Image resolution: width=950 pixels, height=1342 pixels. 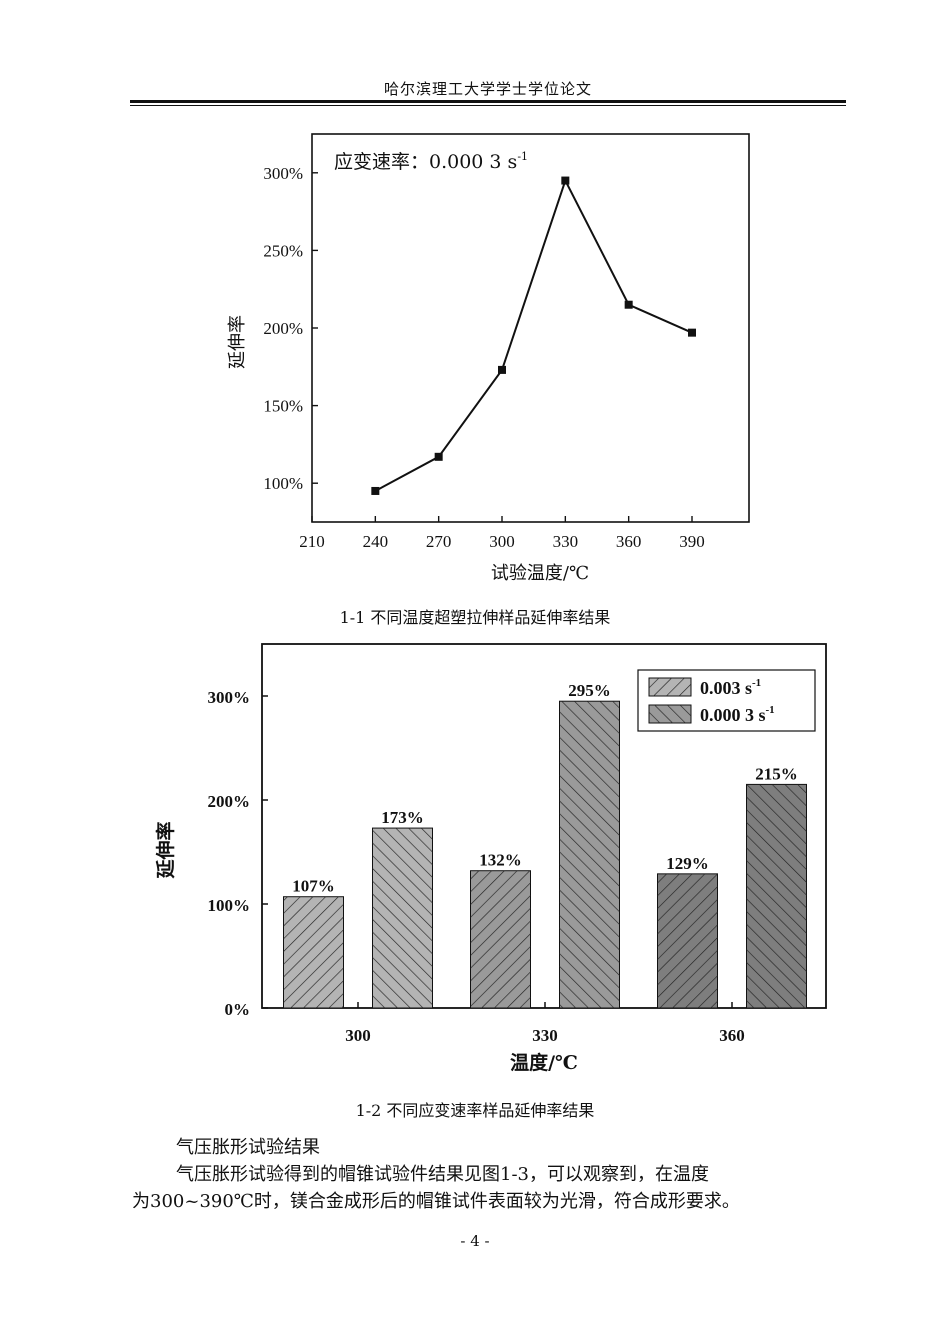 I want to click on x-tick-label: 270, so click(x=439, y=541).